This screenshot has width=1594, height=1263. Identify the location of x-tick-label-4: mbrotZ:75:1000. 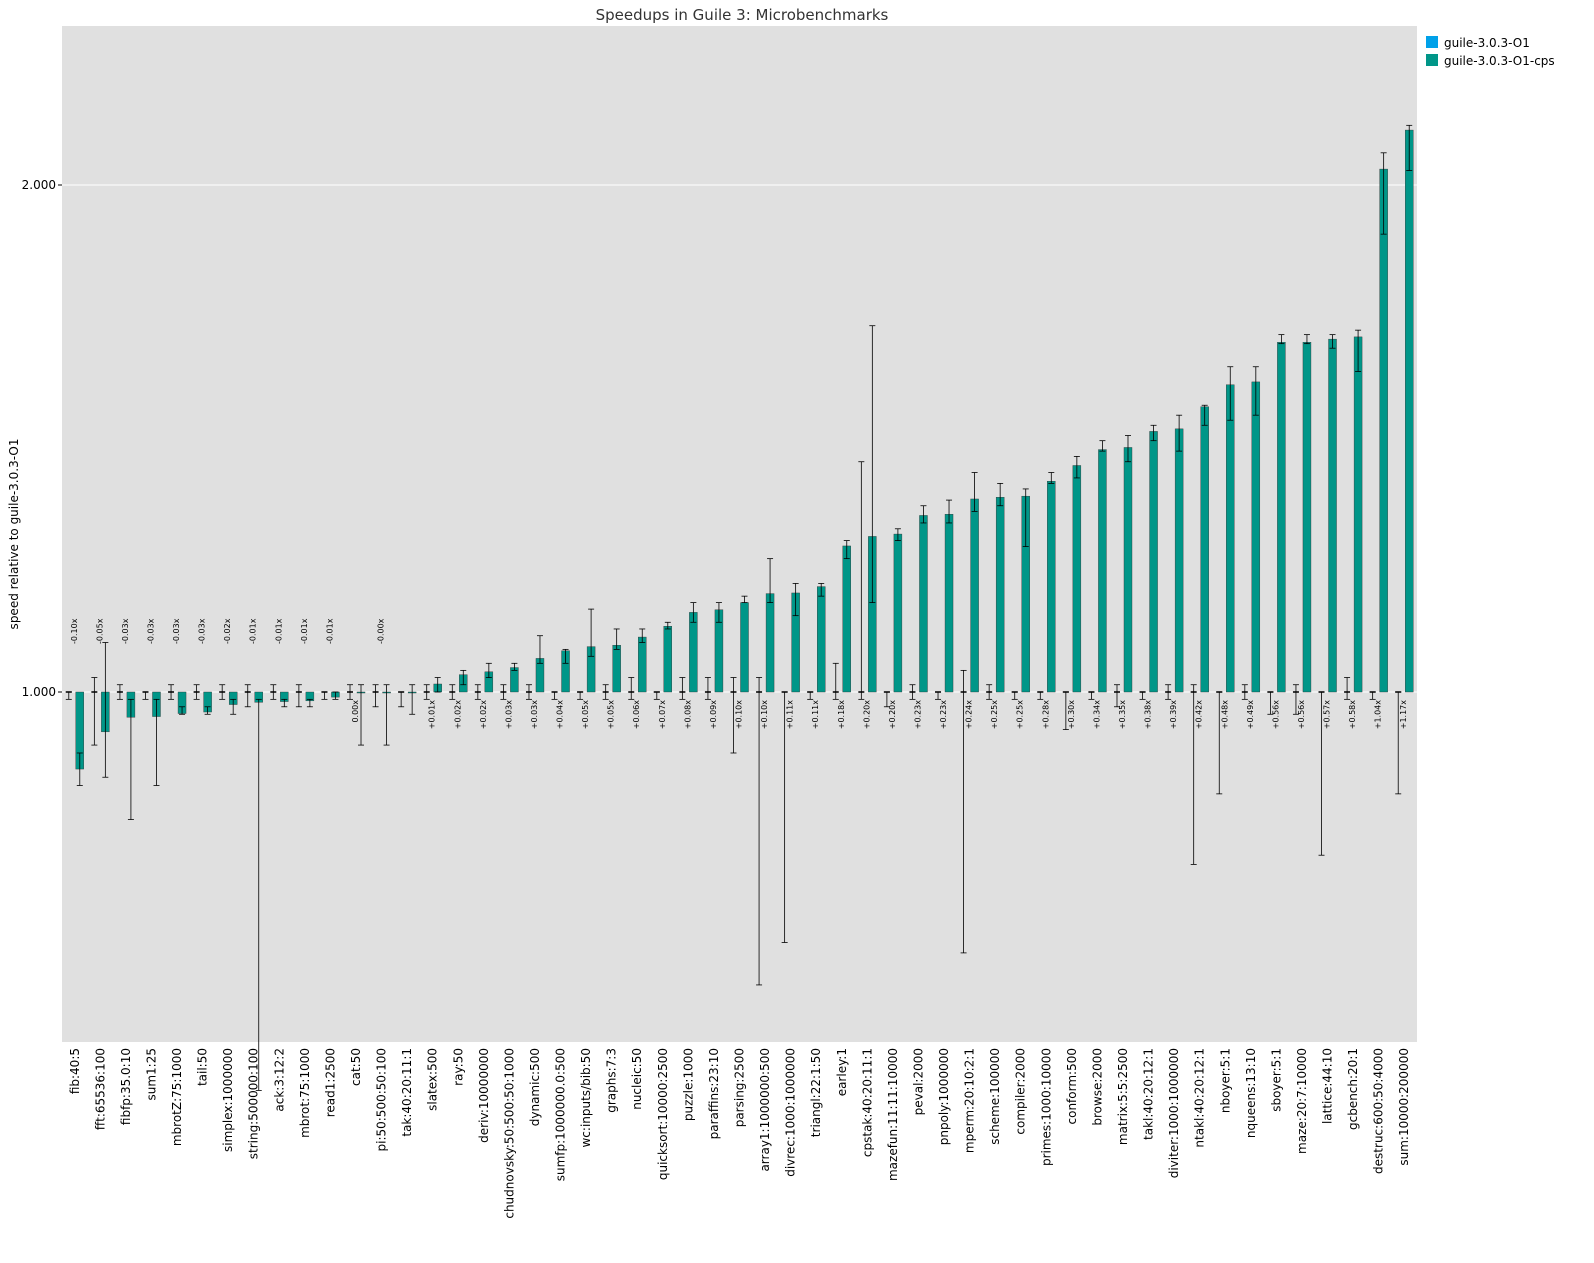
(177, 1097).